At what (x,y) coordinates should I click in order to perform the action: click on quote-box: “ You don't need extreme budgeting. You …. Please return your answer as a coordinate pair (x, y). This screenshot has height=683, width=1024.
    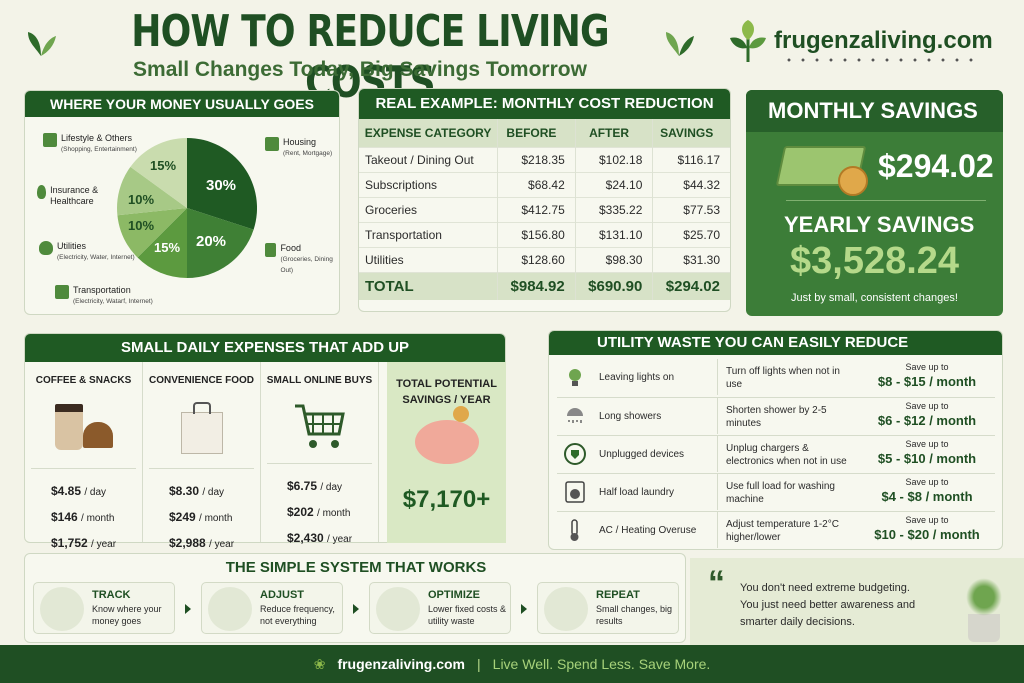
    Looking at the image, I should click on (857, 602).